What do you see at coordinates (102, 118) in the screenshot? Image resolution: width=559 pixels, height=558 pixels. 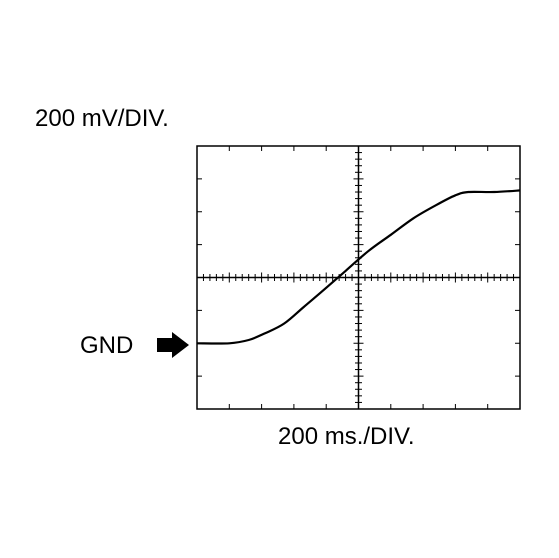 I see `vertical-scale-label: 200 mV/DIV.` at bounding box center [102, 118].